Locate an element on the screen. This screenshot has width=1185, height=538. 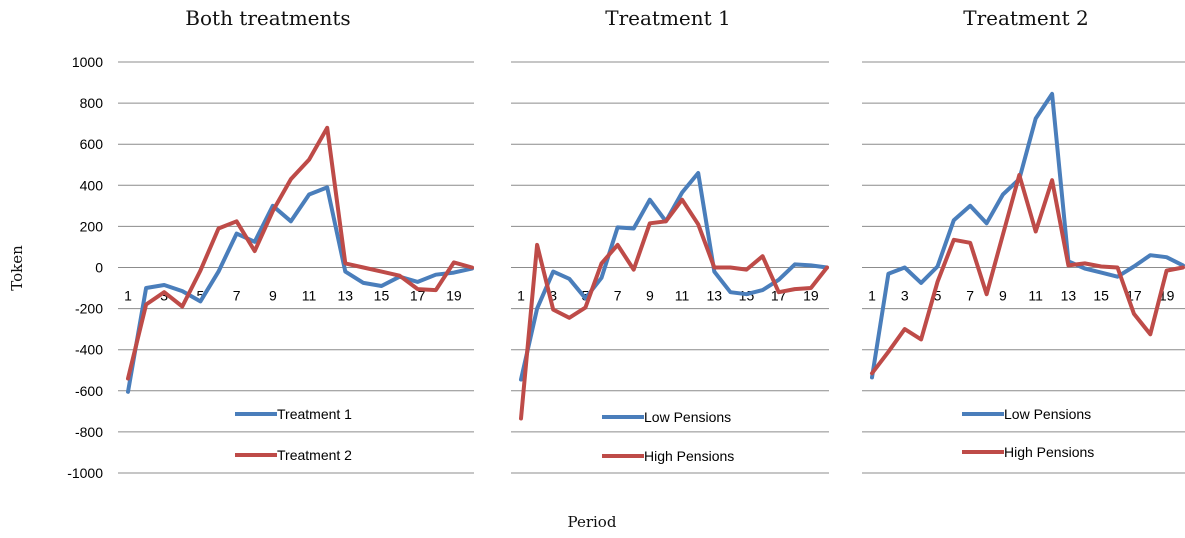
legend-entry: Treatment 2 is located at coordinates (293, 455).